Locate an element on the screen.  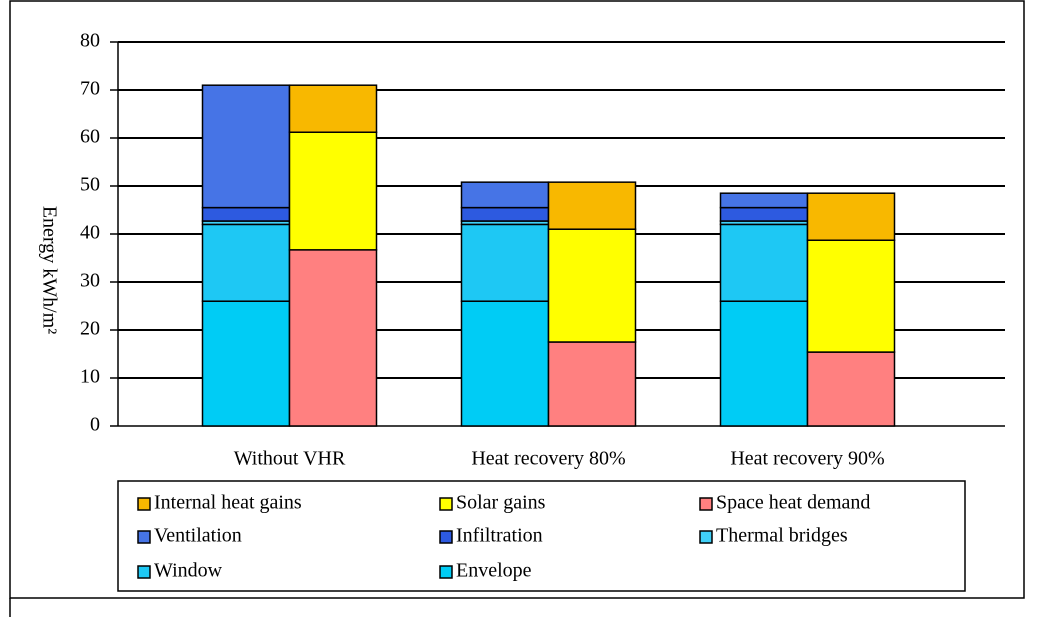
y-tick-label: 50 is located at coordinates (90, 185).